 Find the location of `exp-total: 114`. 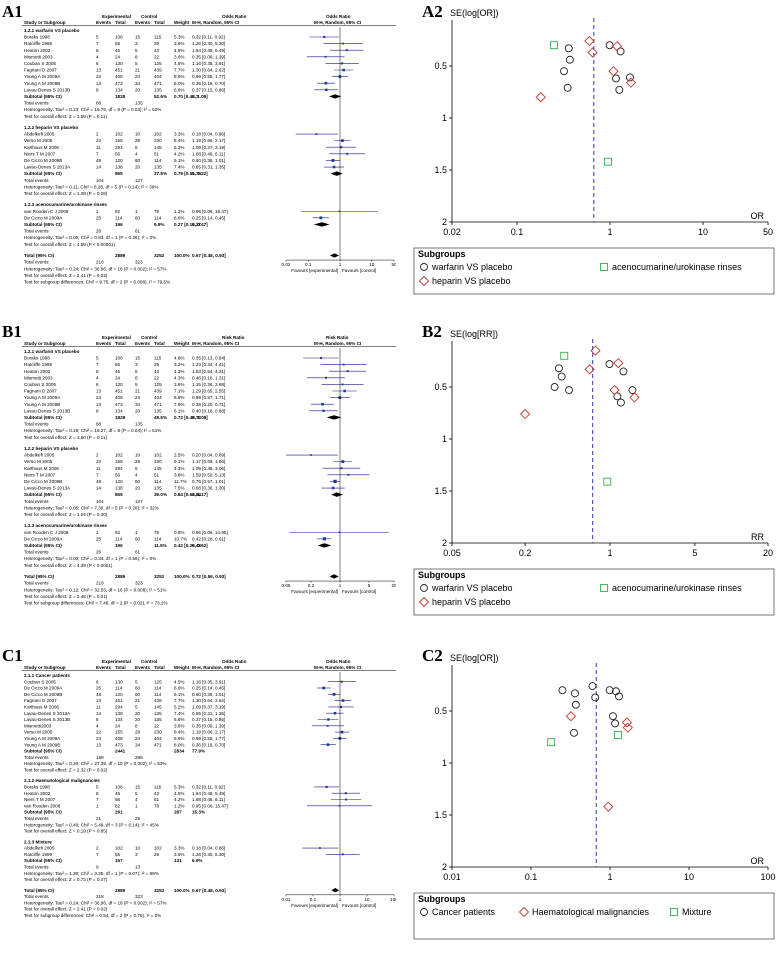

exp-total: 114 is located at coordinates (119, 217).